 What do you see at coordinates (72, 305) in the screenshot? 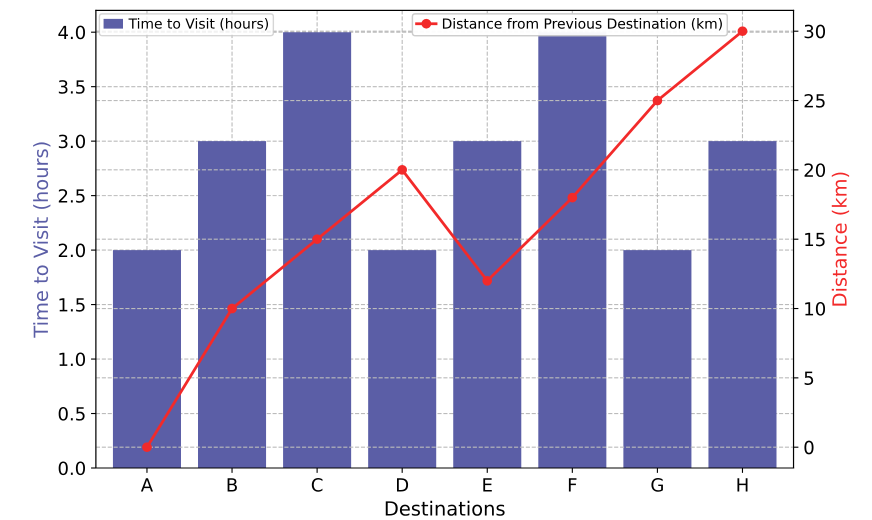
I see `y-tick-label: 1.5` at bounding box center [72, 305].